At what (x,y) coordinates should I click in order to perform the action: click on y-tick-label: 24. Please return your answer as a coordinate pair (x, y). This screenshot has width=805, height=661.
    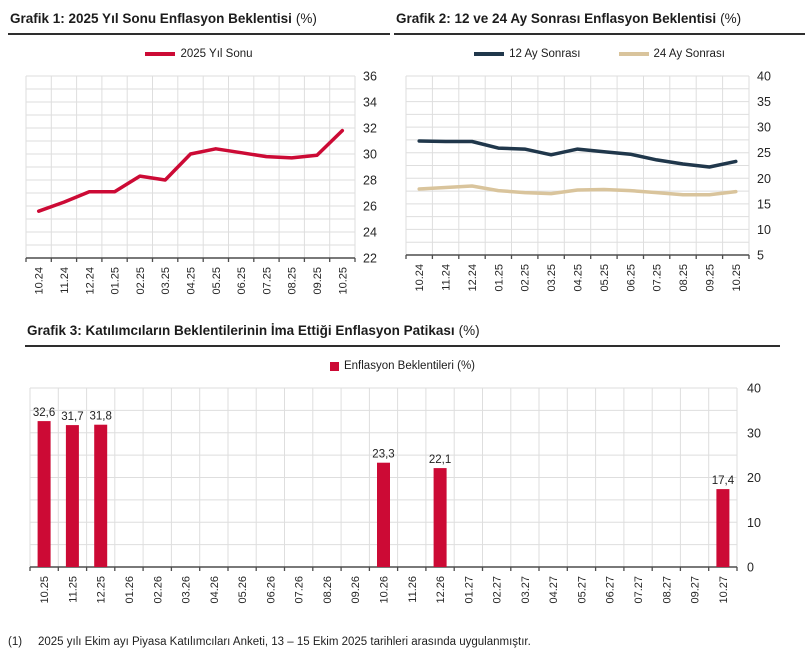
    Looking at the image, I should click on (370, 233).